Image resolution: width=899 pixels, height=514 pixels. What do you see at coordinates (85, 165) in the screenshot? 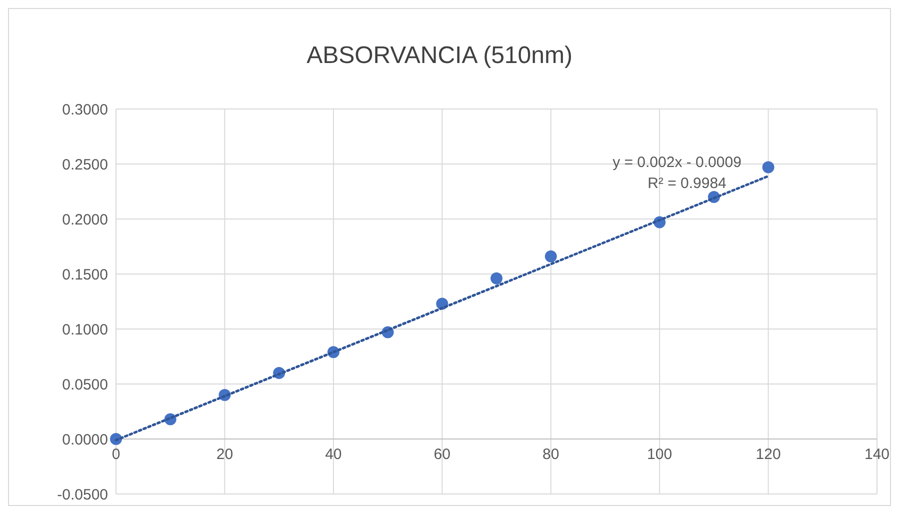
I see `y-tick-label: 0.2500` at bounding box center [85, 165].